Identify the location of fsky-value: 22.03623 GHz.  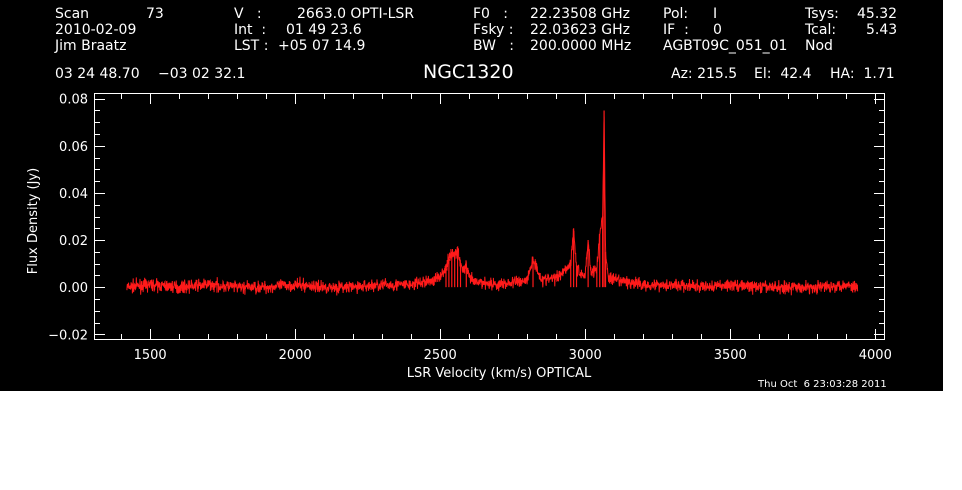
(580, 30).